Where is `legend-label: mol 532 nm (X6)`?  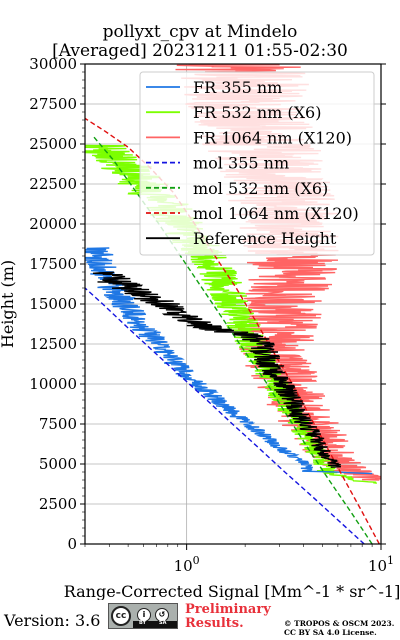
legend-label: mol 532 nm (X6) is located at coordinates (260, 188).